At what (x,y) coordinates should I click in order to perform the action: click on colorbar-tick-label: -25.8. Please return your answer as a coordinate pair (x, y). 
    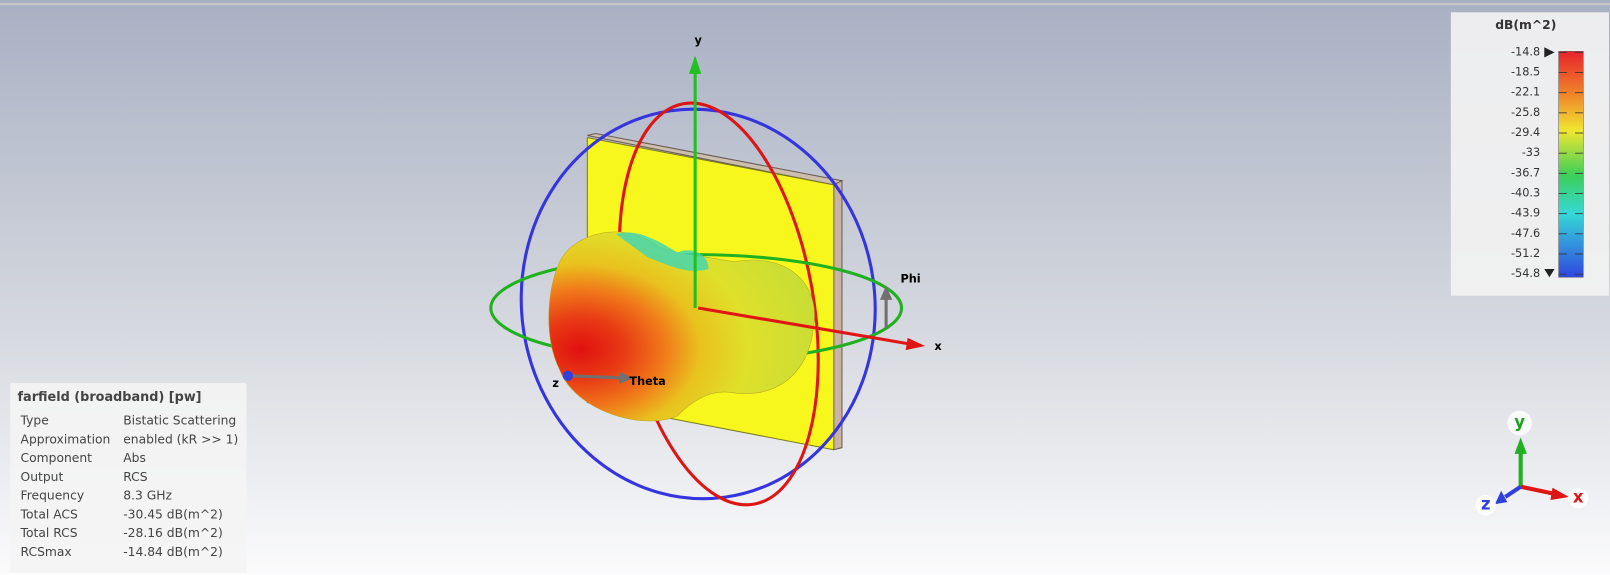
    Looking at the image, I should click on (1525, 112).